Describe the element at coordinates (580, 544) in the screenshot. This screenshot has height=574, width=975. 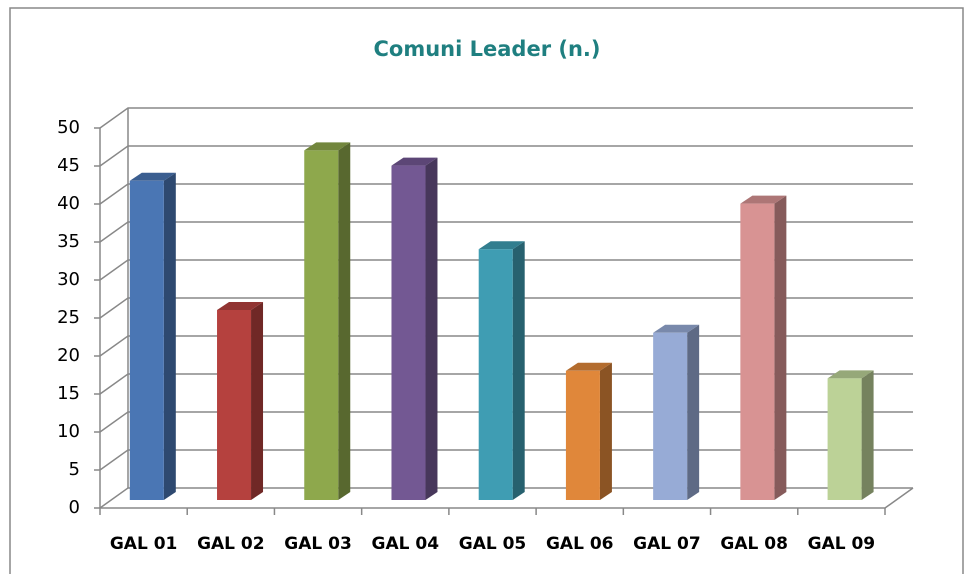
I see `x-tick-label: GAL 06` at that location.